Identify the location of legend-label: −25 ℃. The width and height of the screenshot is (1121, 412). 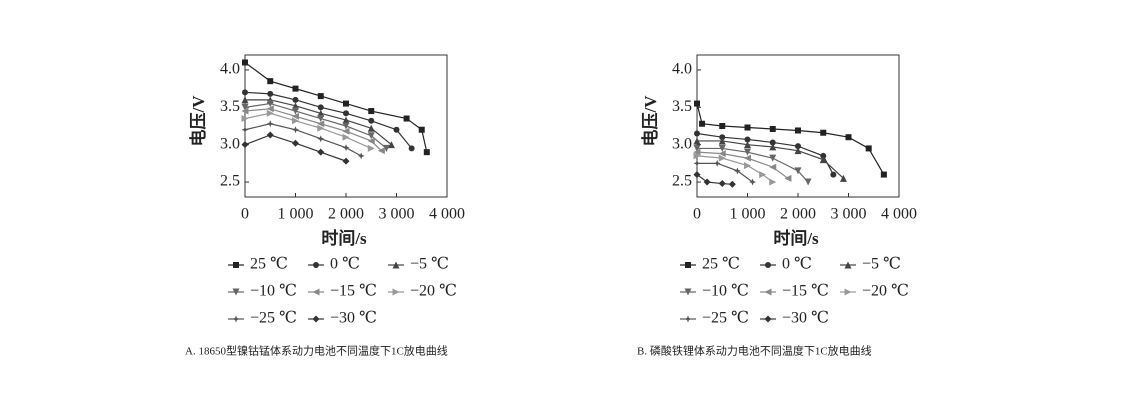
(273, 318).